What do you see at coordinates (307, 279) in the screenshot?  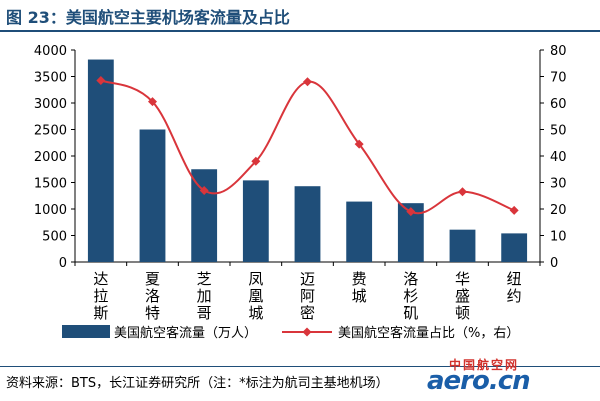 I see `category-label-char: 迈` at bounding box center [307, 279].